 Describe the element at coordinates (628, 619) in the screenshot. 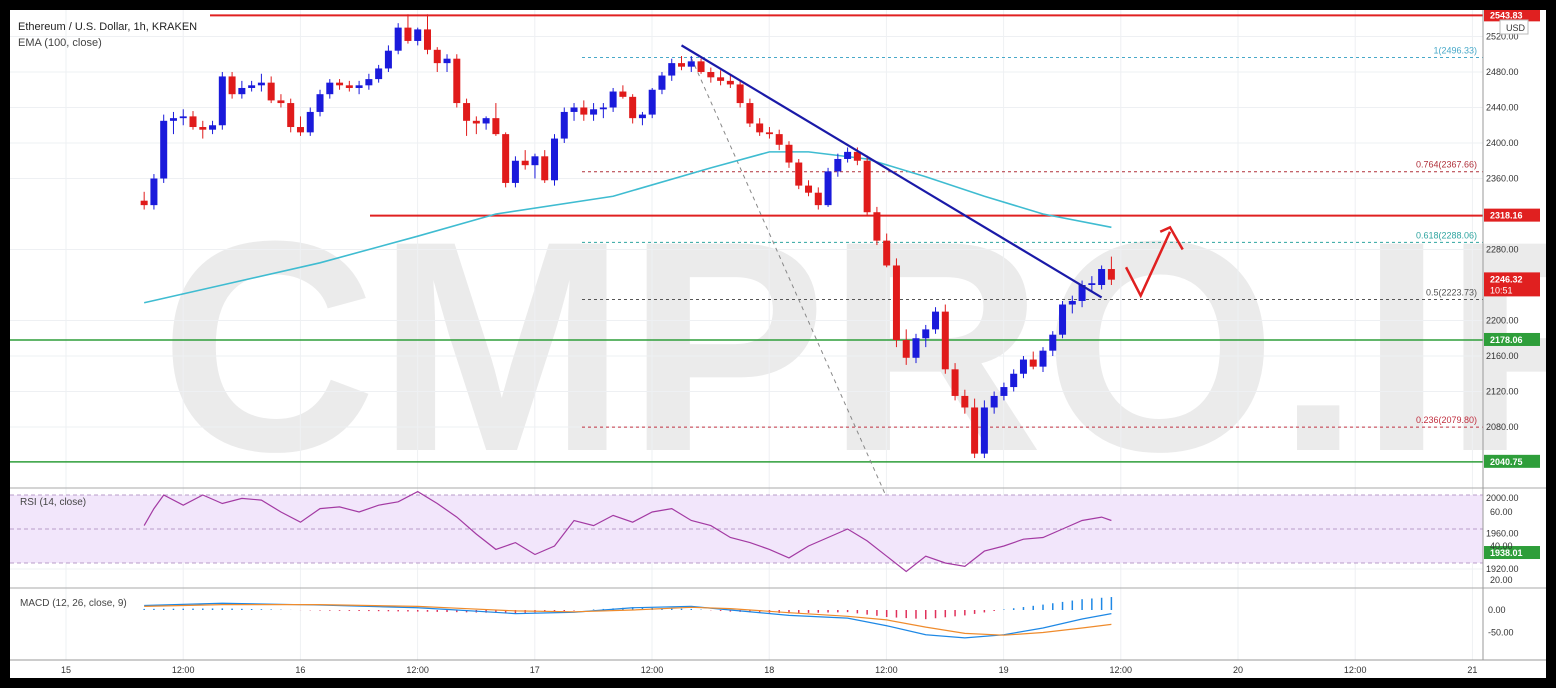

I see `signal-line` at that location.